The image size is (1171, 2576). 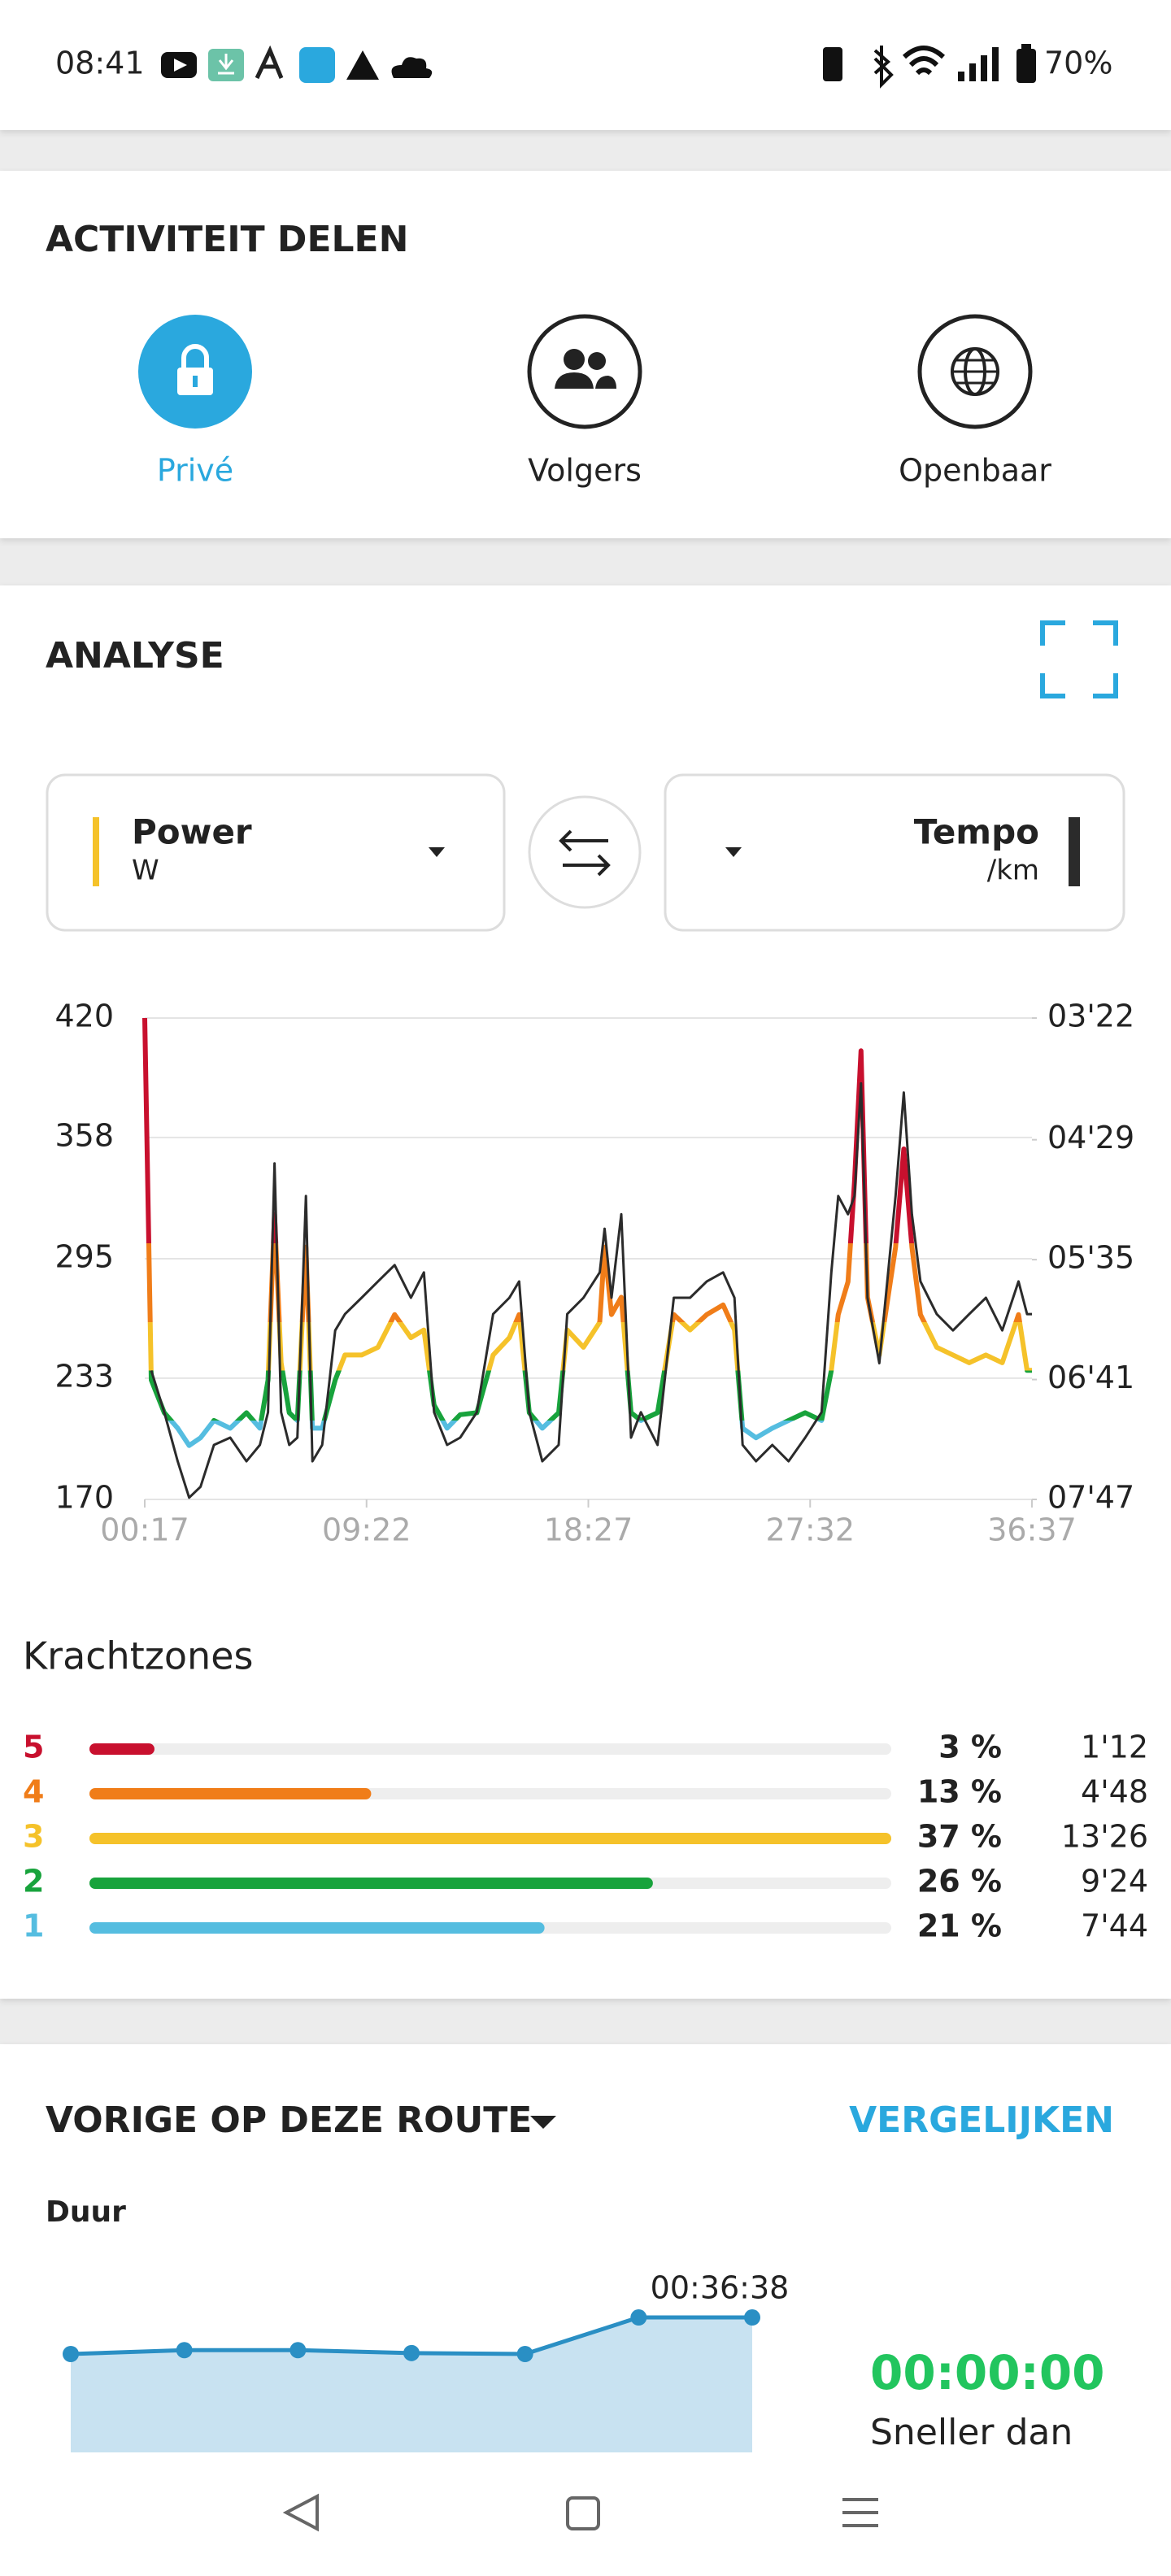 I want to click on duration-label: 00:36:38, so click(x=721, y=2288).